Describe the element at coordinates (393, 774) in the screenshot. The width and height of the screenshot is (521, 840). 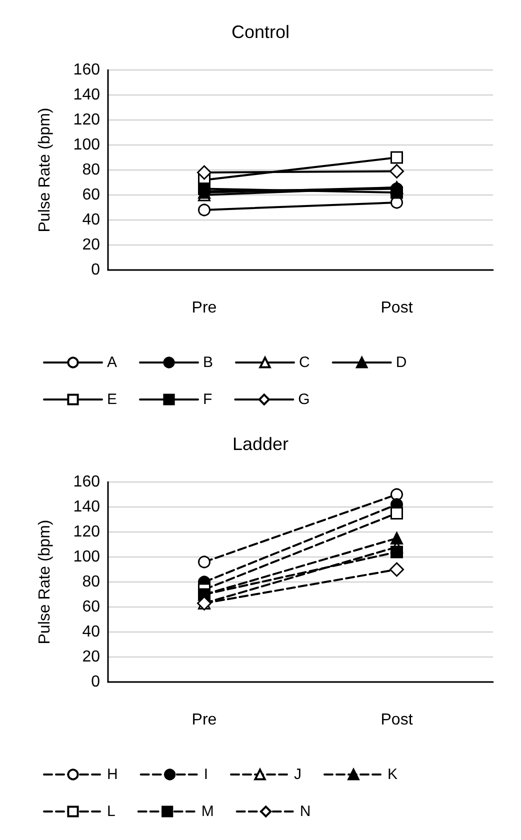
I see `legend-label: K` at that location.